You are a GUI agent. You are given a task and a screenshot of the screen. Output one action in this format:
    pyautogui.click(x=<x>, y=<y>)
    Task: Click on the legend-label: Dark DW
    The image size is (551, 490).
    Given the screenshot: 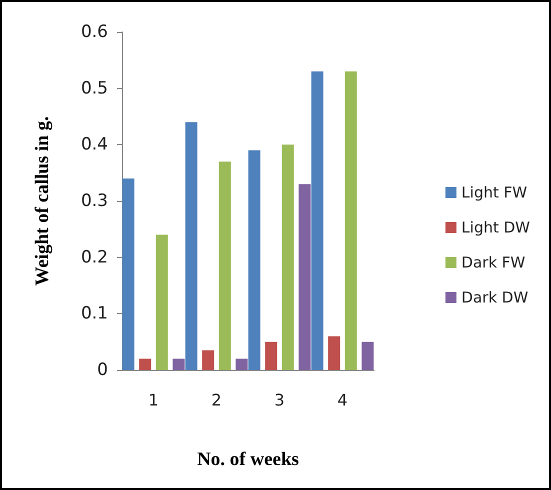 What is the action you would take?
    pyautogui.click(x=494, y=297)
    